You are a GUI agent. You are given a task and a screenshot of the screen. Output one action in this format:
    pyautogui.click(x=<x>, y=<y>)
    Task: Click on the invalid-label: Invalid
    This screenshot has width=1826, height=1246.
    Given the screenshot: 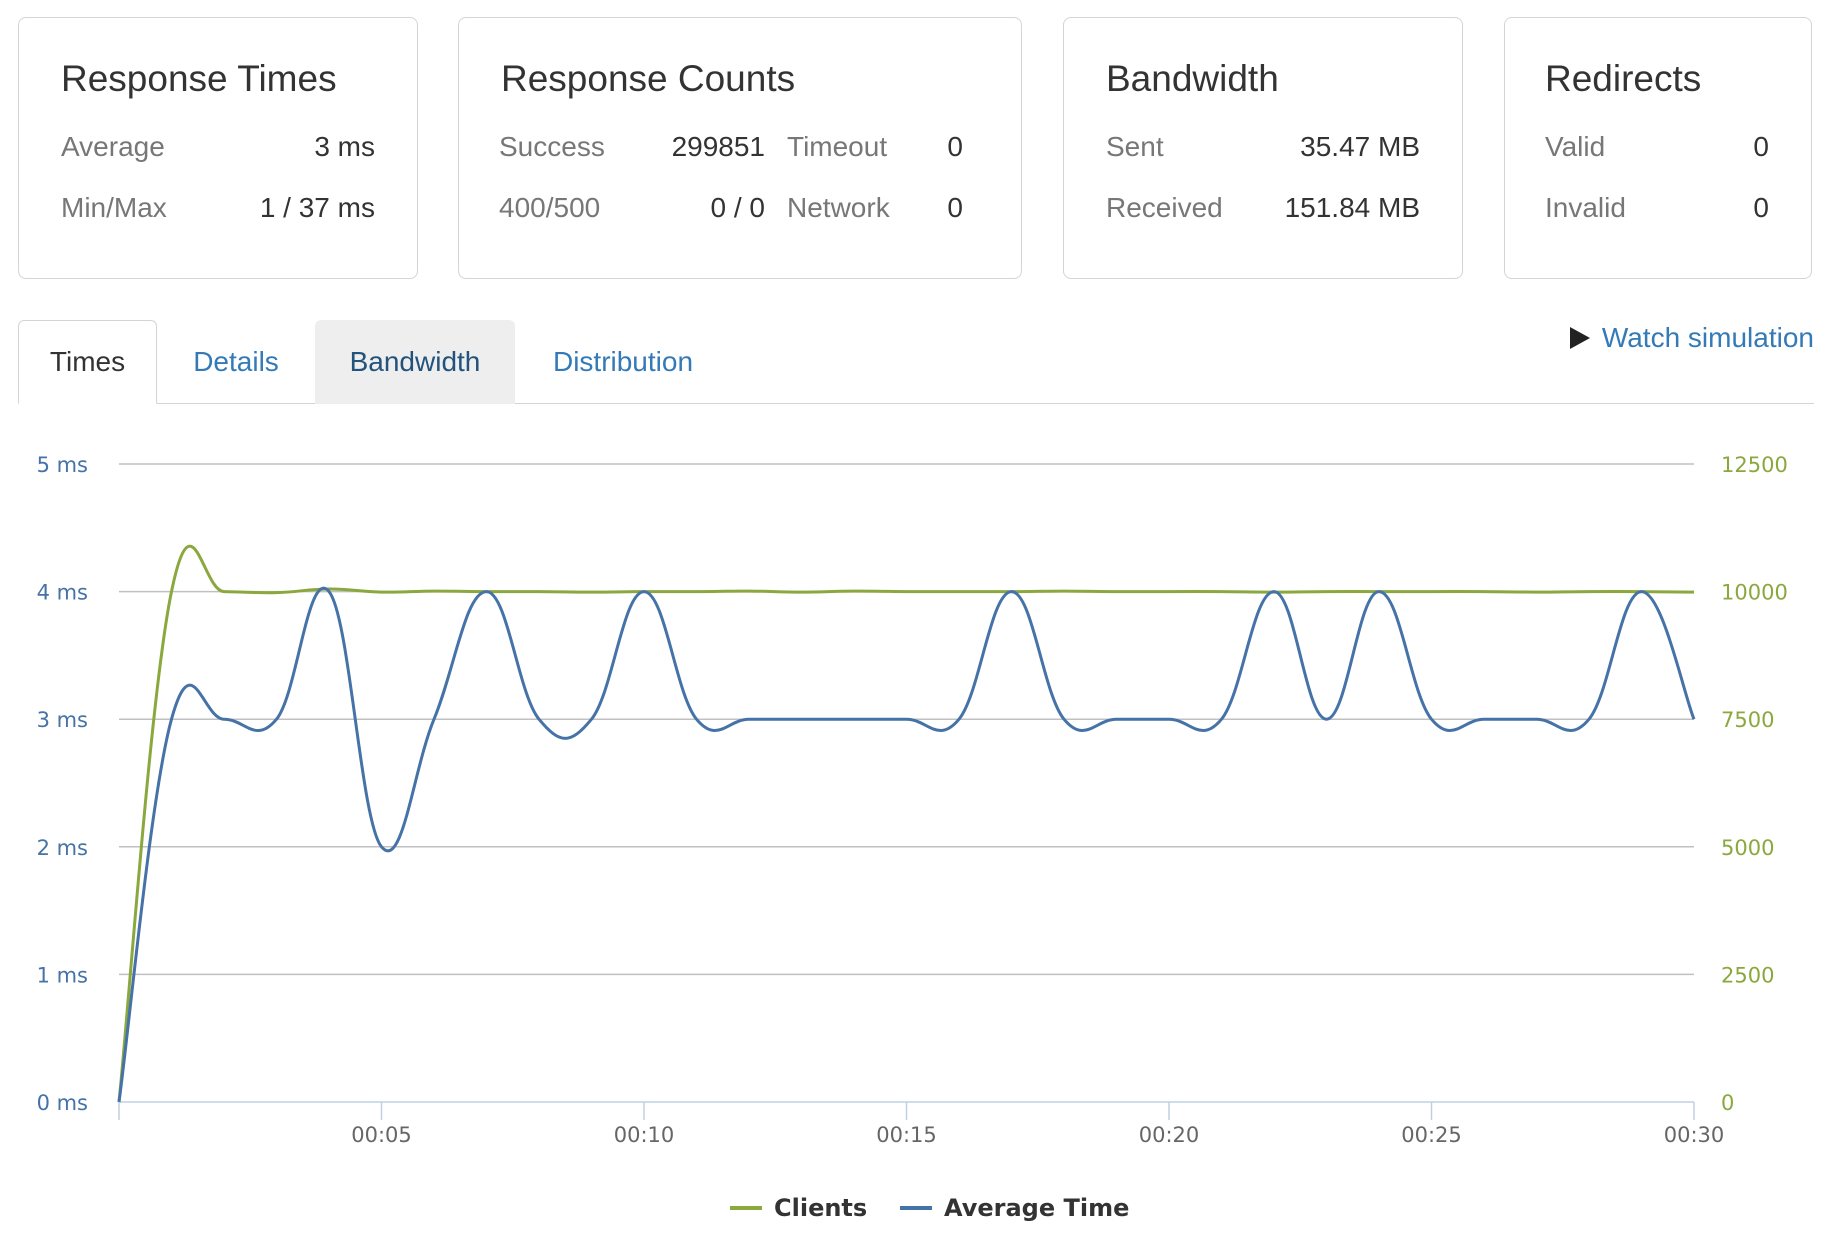 What is the action you would take?
    pyautogui.click(x=1585, y=207)
    